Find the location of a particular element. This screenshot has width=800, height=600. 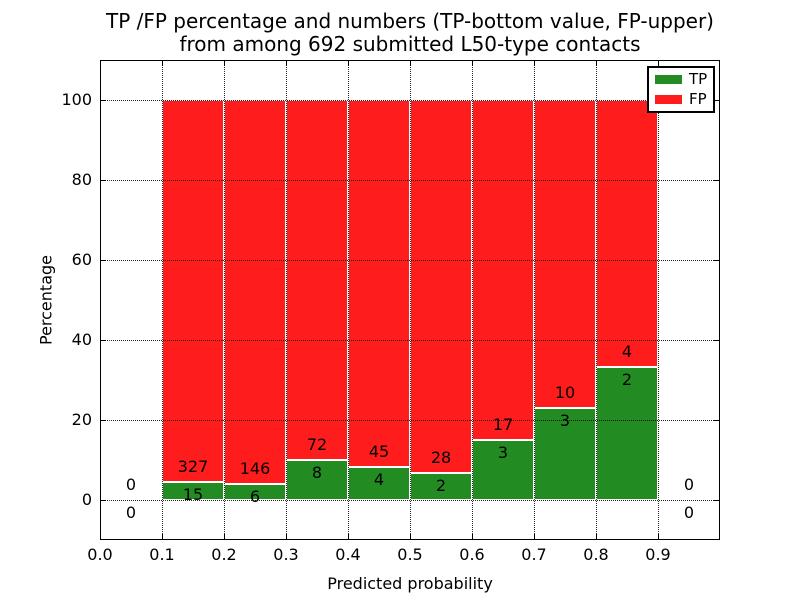

x-tick-label: 0.4 is located at coordinates (348, 554).